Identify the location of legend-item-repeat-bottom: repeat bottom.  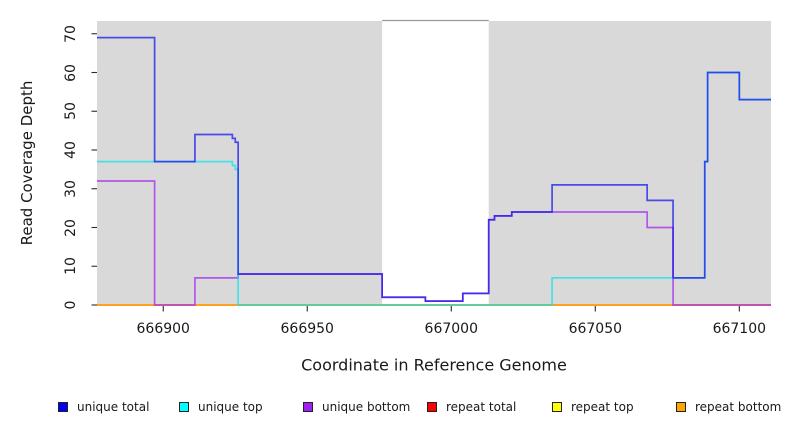
(728, 406).